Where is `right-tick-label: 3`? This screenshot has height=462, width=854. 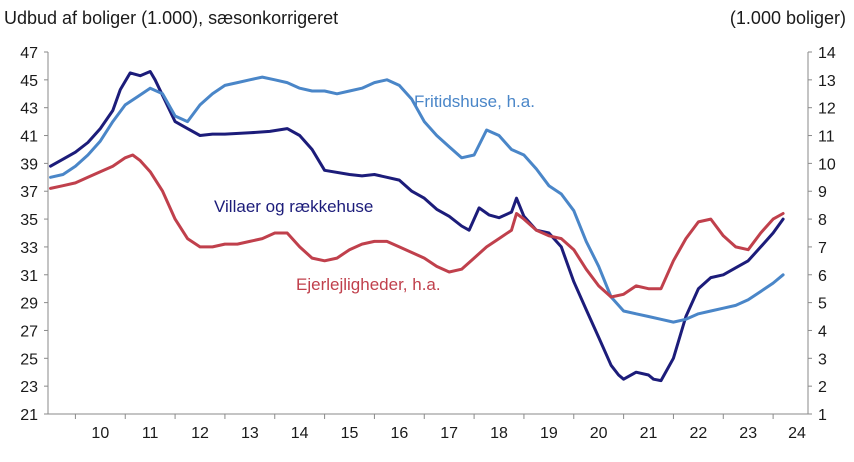 right-tick-label: 3 is located at coordinates (822, 359).